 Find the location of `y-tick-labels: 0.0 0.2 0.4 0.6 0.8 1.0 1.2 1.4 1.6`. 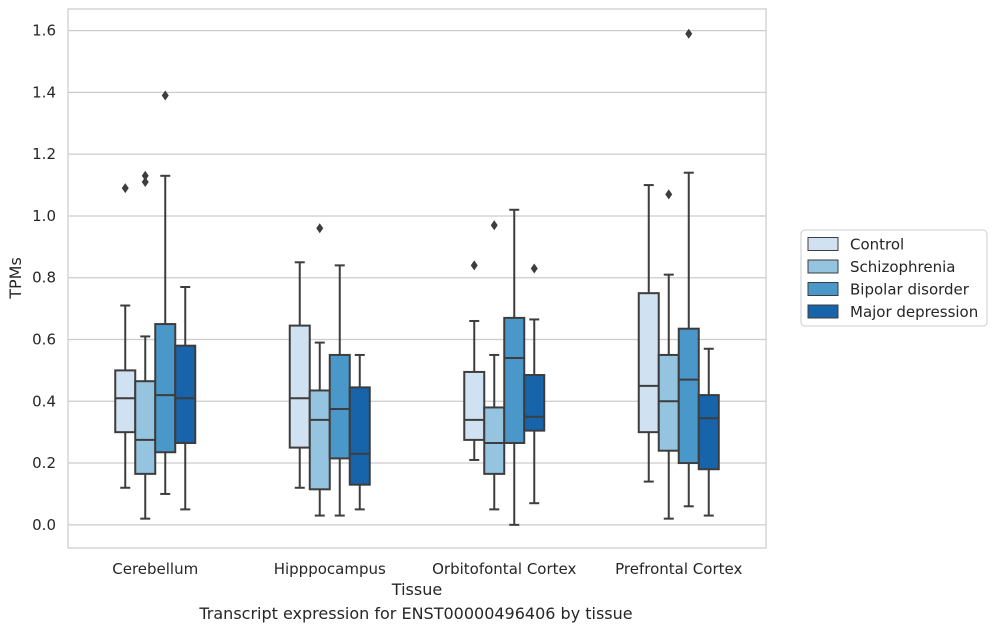

y-tick-labels: 0.0 0.2 0.4 0.6 0.8 1.0 1.2 1.4 1.6 is located at coordinates (44, 278).